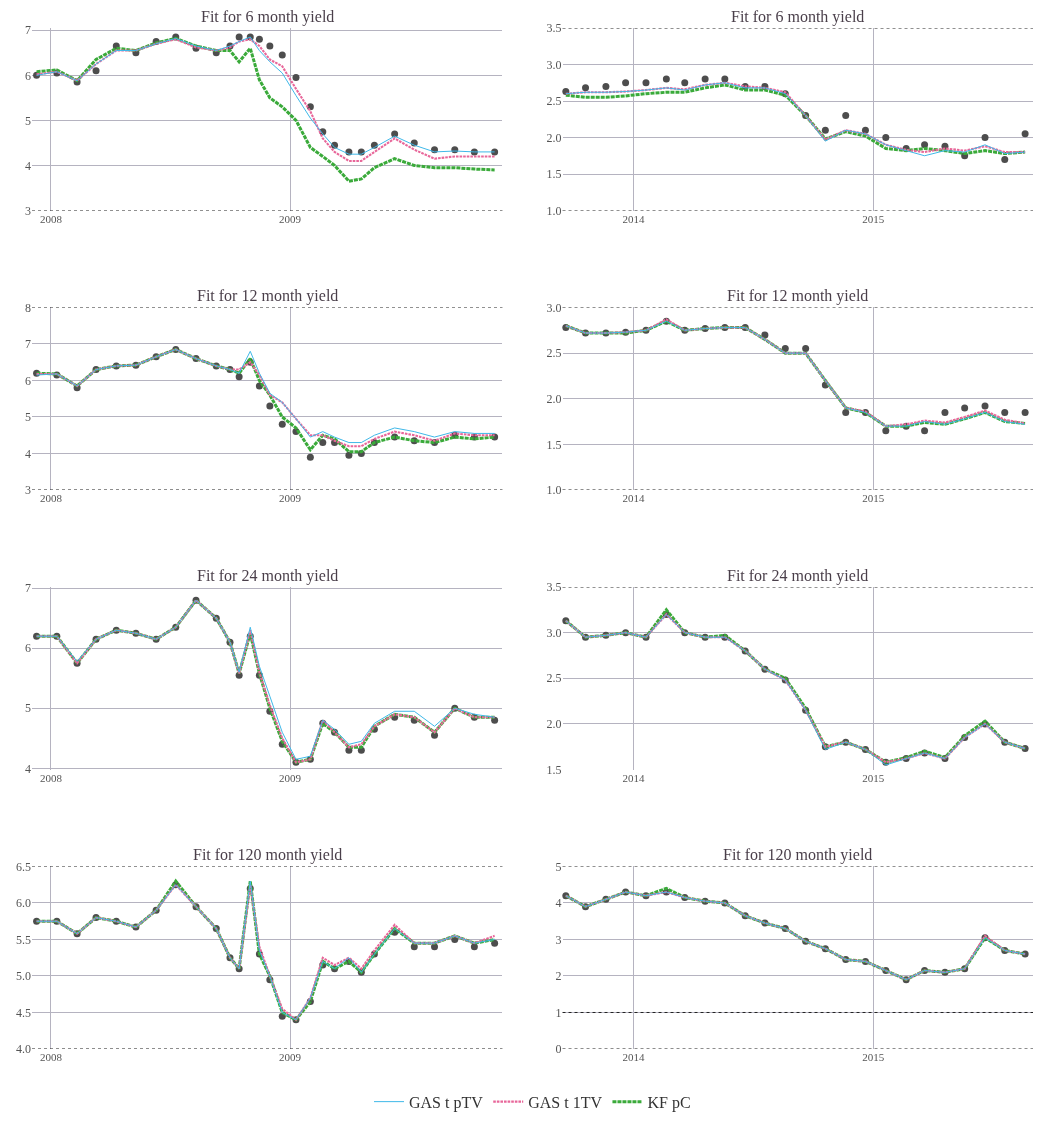 This screenshot has width=1037, height=1124. I want to click on y-tick-label: 0, so click(558, 1049).